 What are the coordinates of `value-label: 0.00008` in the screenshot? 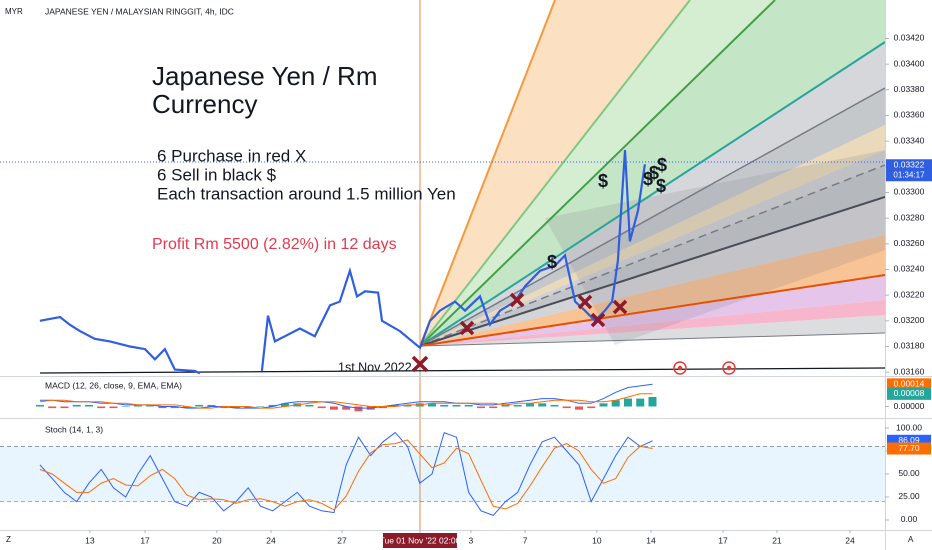 It's located at (909, 393).